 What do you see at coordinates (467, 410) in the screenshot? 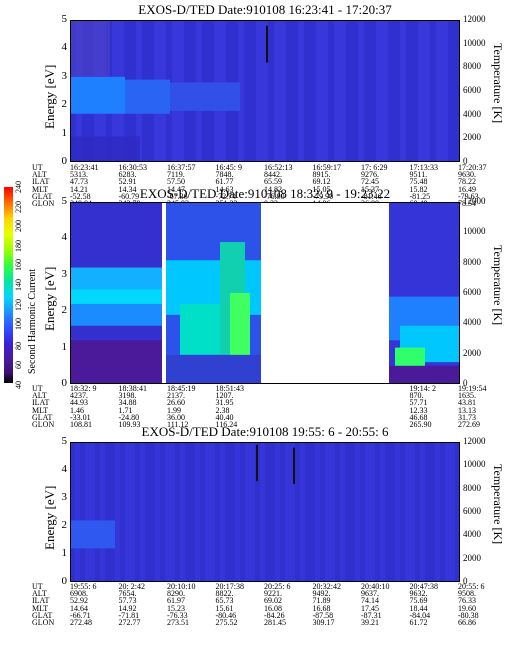
I see `table-cell: 13.13` at bounding box center [467, 410].